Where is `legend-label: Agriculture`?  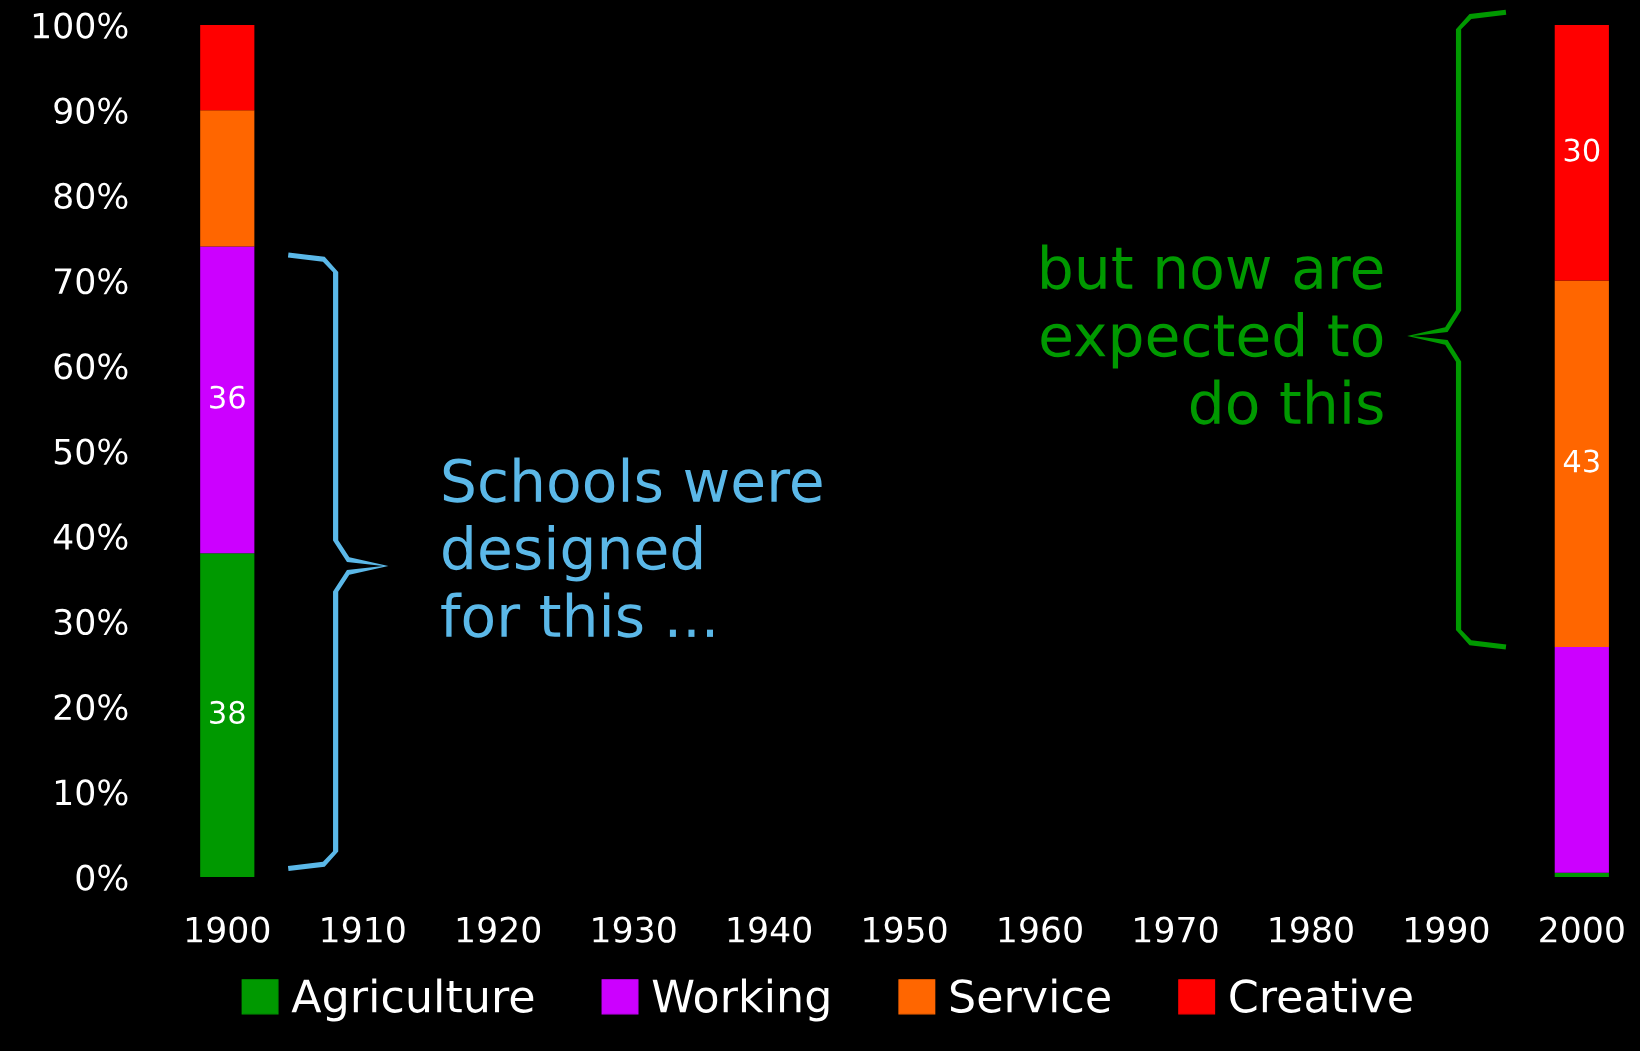
legend-label: Agriculture is located at coordinates (412, 1000).